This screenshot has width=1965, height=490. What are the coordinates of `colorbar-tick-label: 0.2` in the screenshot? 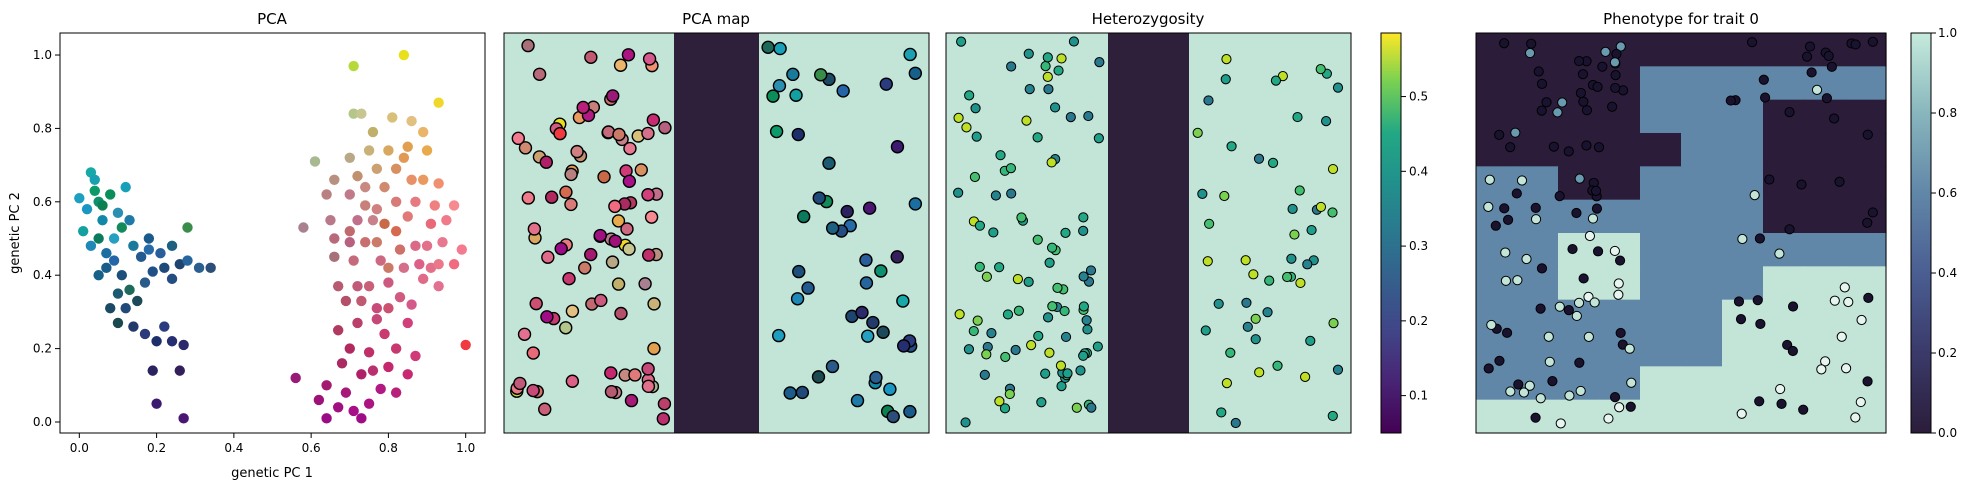 It's located at (1947, 353).